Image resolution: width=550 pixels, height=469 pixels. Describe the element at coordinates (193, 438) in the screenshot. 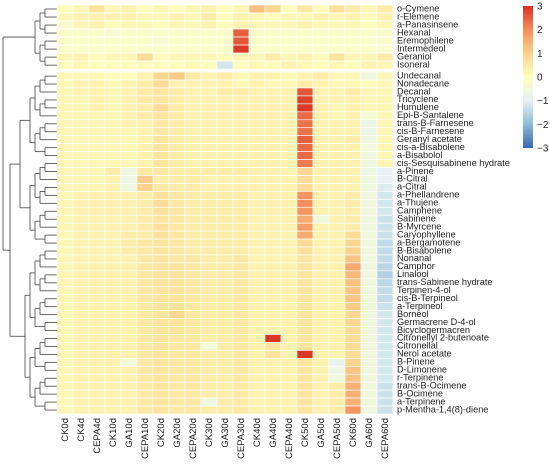

I see `column-label: CEPA20d` at that location.